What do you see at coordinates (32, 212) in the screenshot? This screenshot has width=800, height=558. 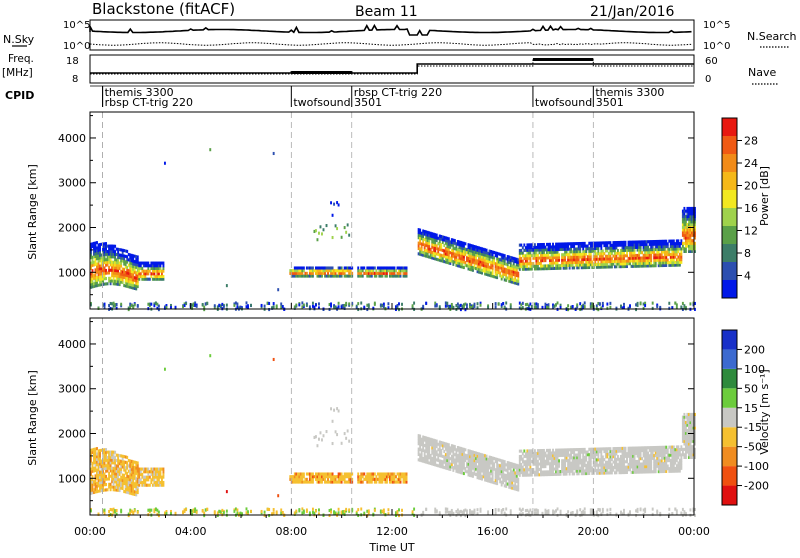 I see `power-y-label: Slant Range [km]` at bounding box center [32, 212].